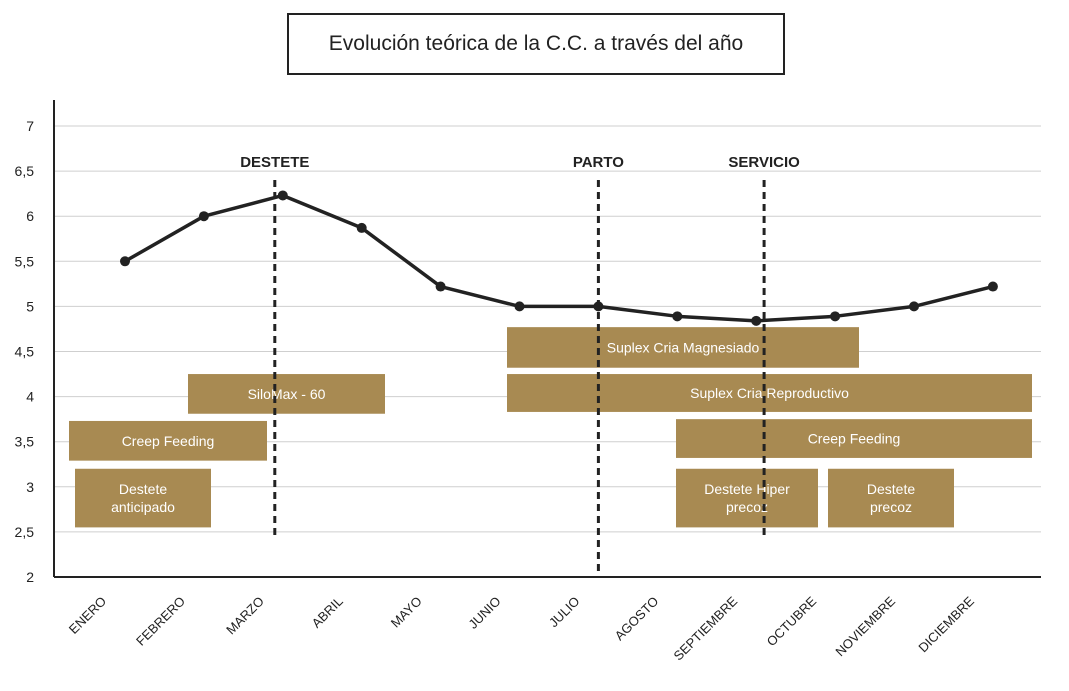  What do you see at coordinates (792, 621) in the screenshot?
I see `x-tick-label: OCTUBRE` at bounding box center [792, 621].